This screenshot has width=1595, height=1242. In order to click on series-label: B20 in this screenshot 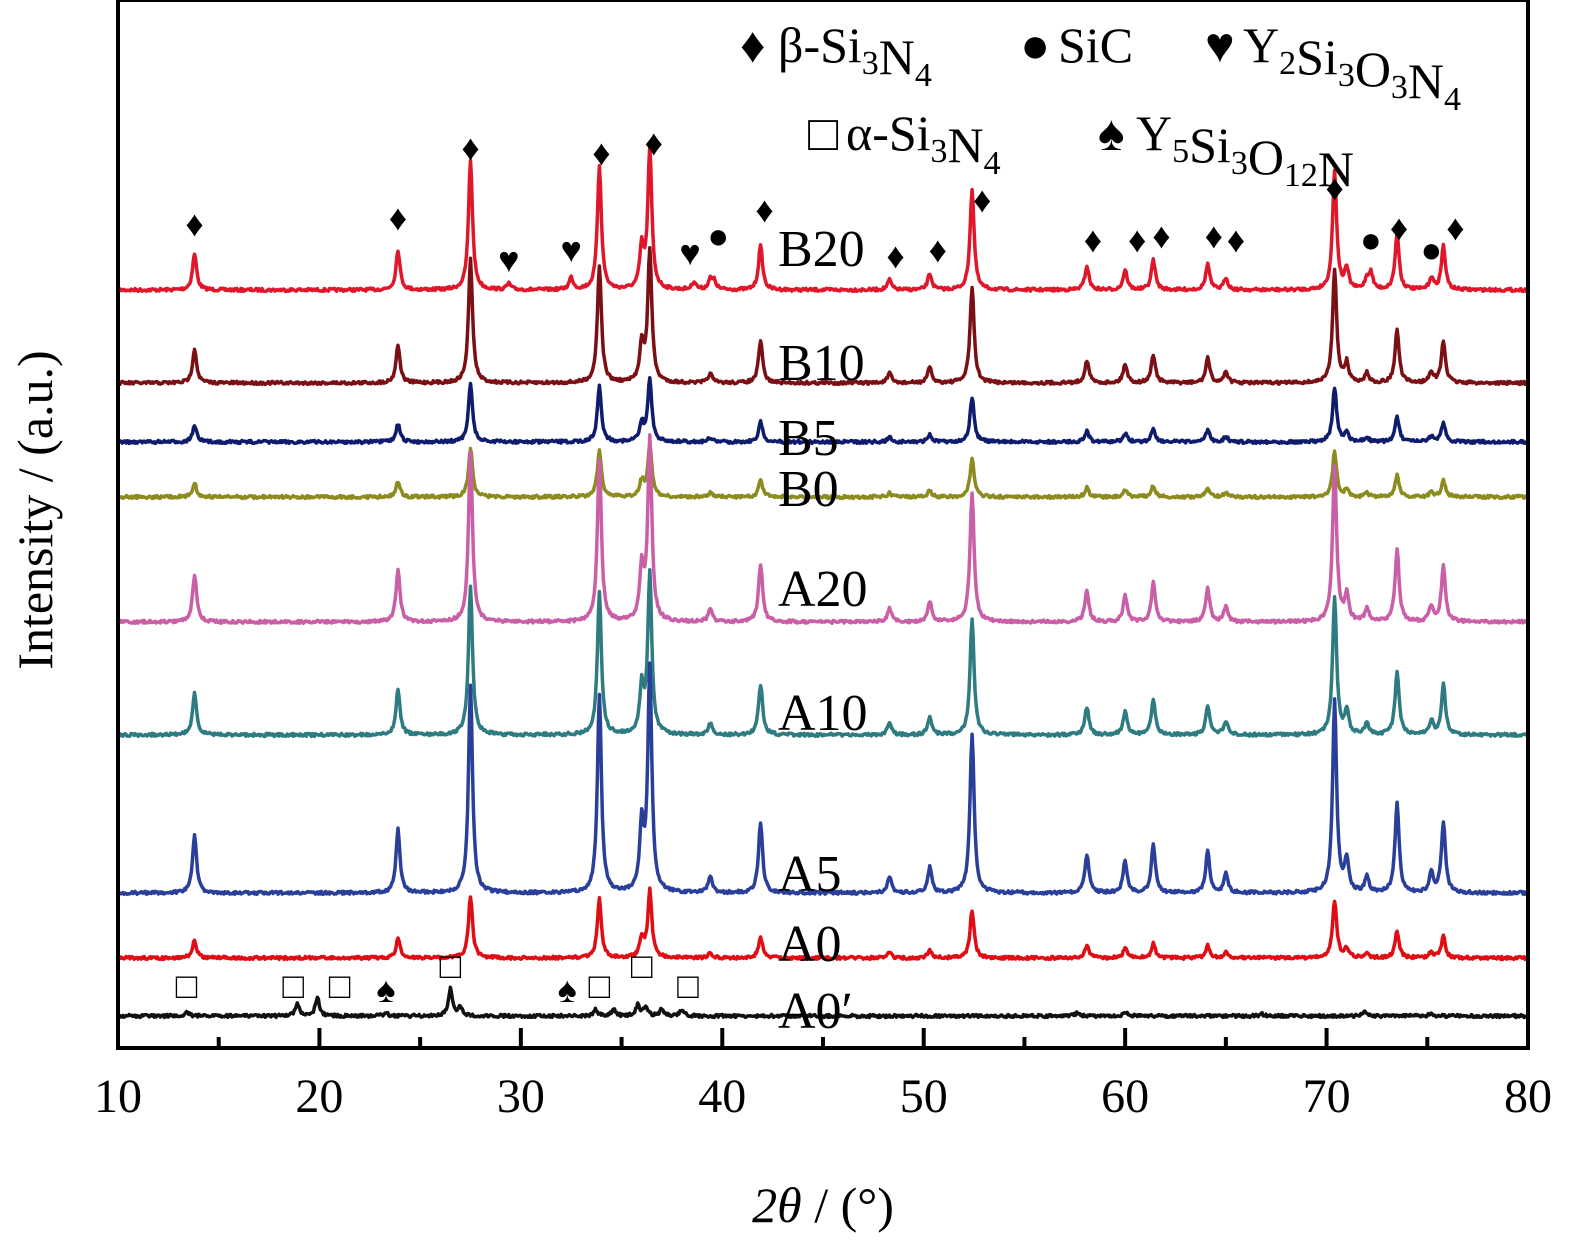, I will do `click(821, 249)`.